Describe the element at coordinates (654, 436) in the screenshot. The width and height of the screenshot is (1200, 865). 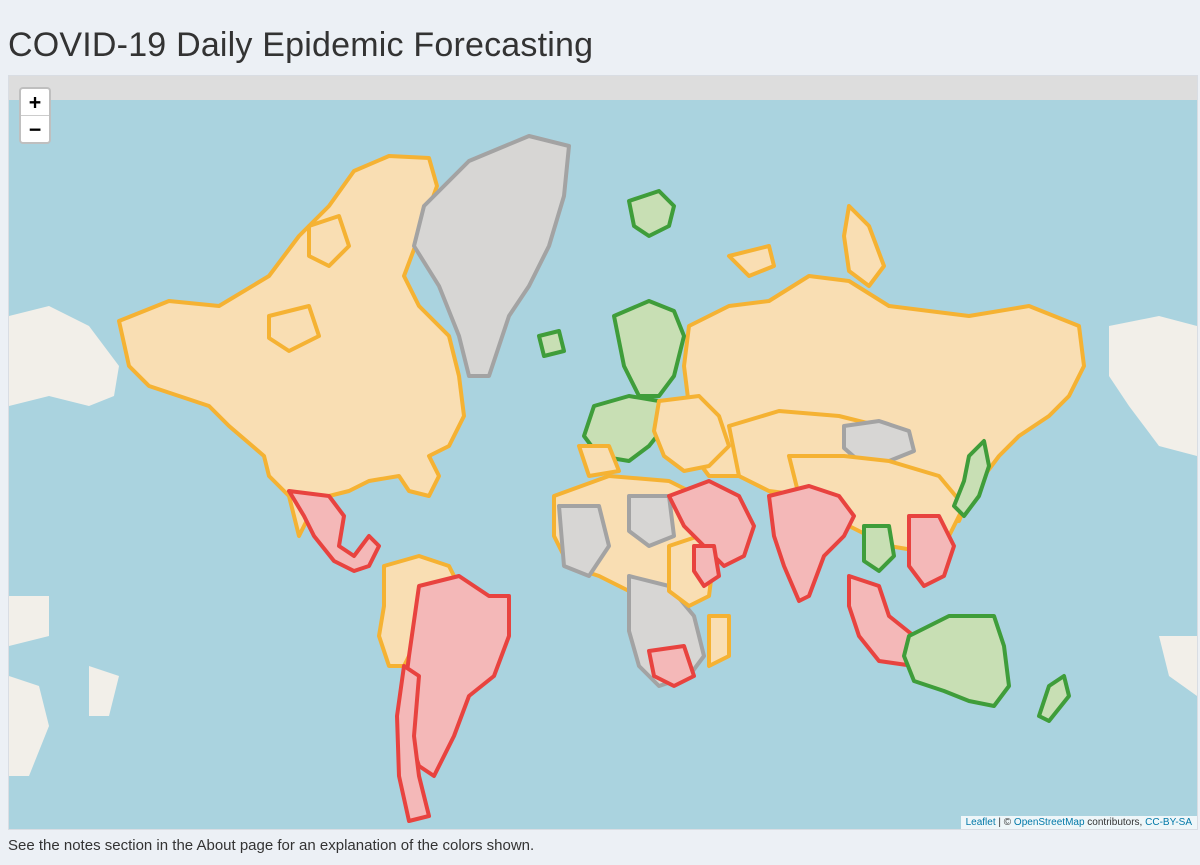
I see `region-southern-europe` at that location.